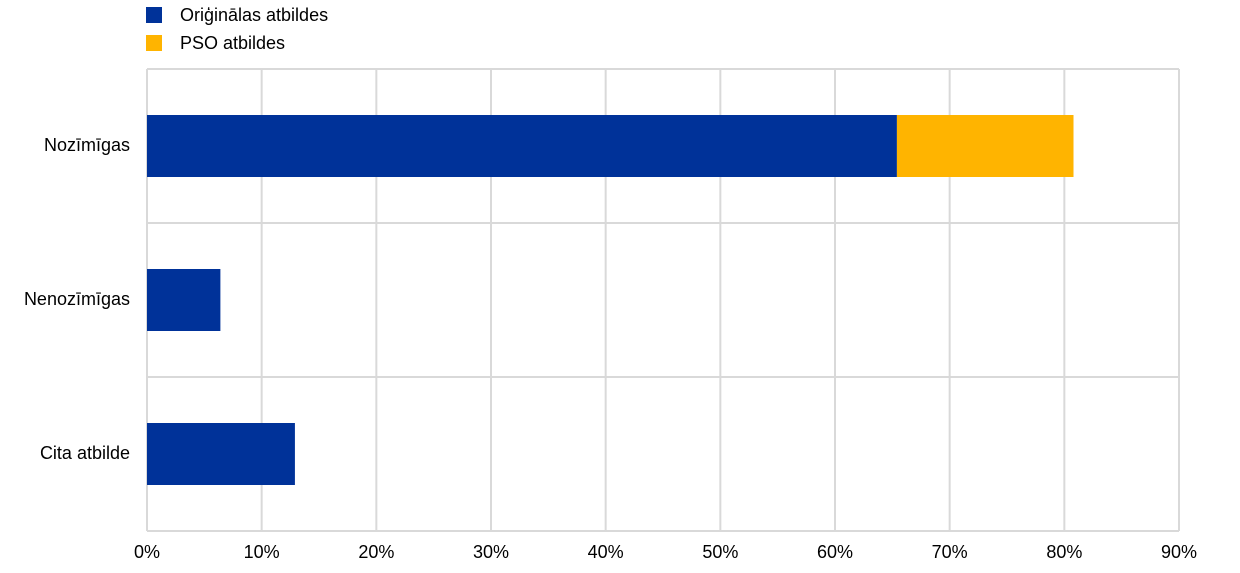 This screenshot has width=1240, height=573. I want to click on x-tick-label: 10%, so click(262, 552).